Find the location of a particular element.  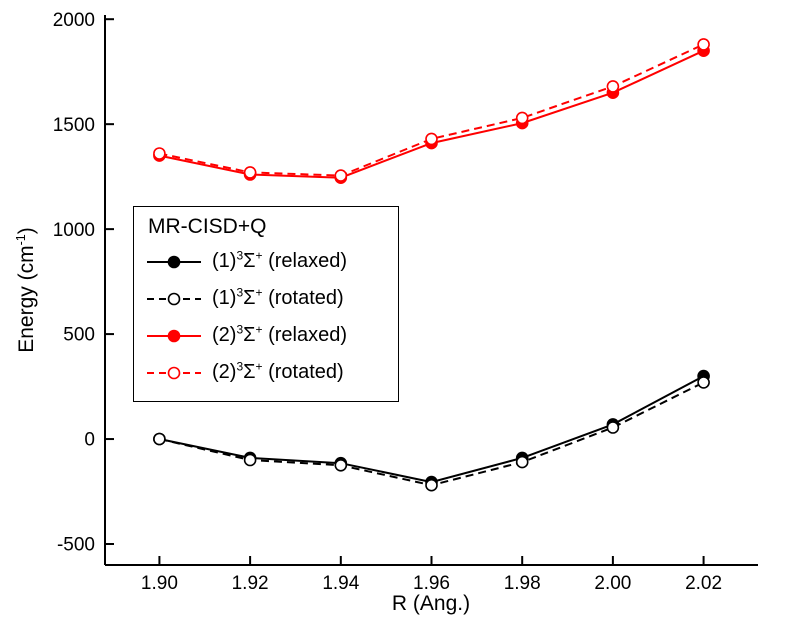

legend-label: (2)3Σ+ (rotated) is located at coordinates (278, 371).